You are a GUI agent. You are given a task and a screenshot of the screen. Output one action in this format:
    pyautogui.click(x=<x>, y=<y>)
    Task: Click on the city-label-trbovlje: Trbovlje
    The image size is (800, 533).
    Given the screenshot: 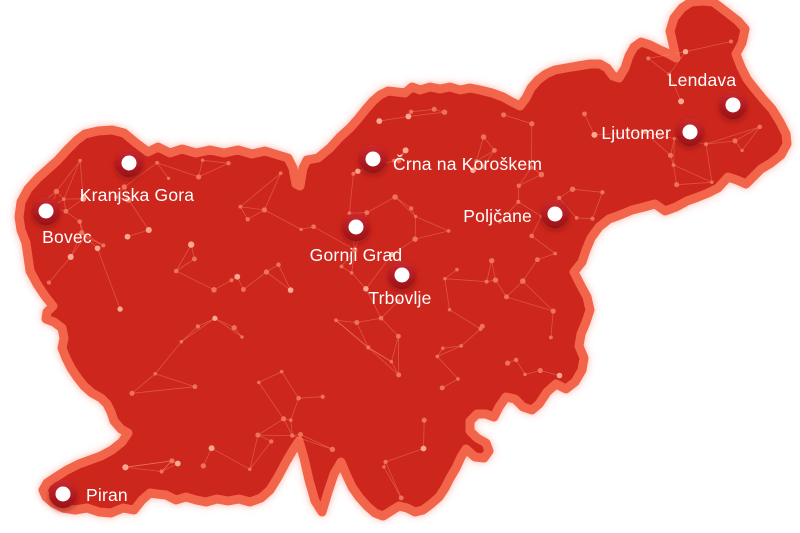 What is the action you would take?
    pyautogui.click(x=399, y=298)
    